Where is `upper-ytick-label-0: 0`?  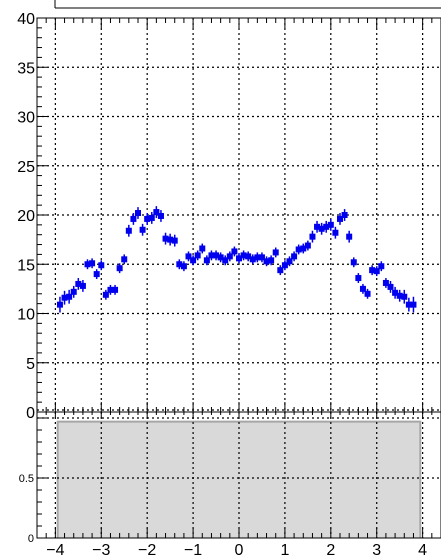 upper-ytick-label-0: 0 is located at coordinates (30, 413).